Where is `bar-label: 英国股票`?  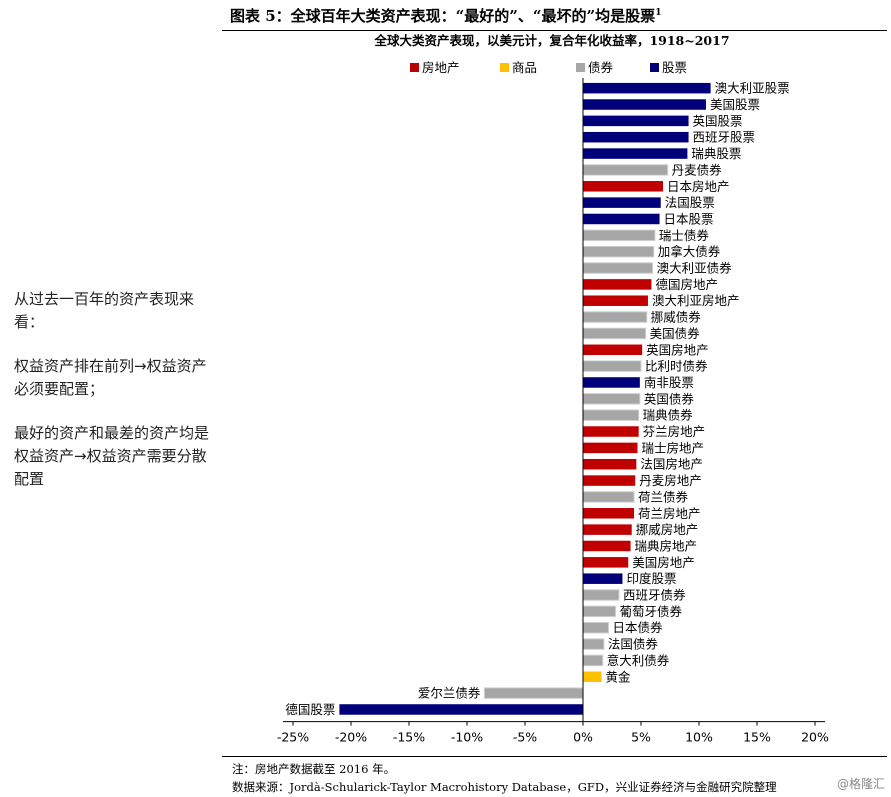 bar-label: 英国股票 is located at coordinates (718, 120).